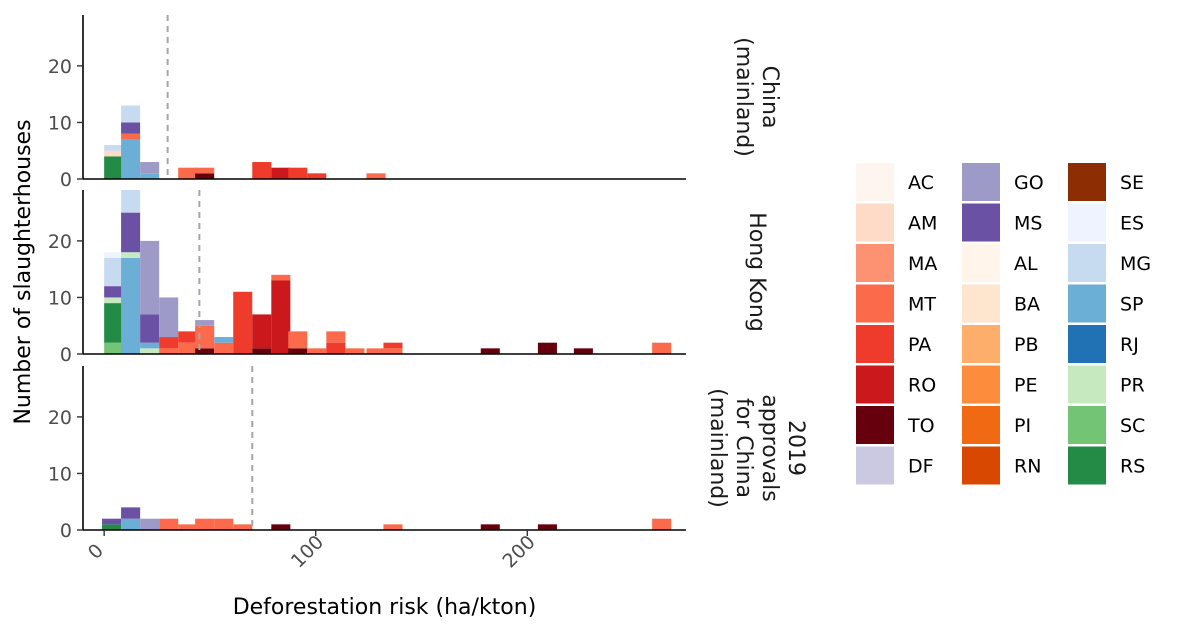  I want to click on legend-label: SP, so click(1132, 305).